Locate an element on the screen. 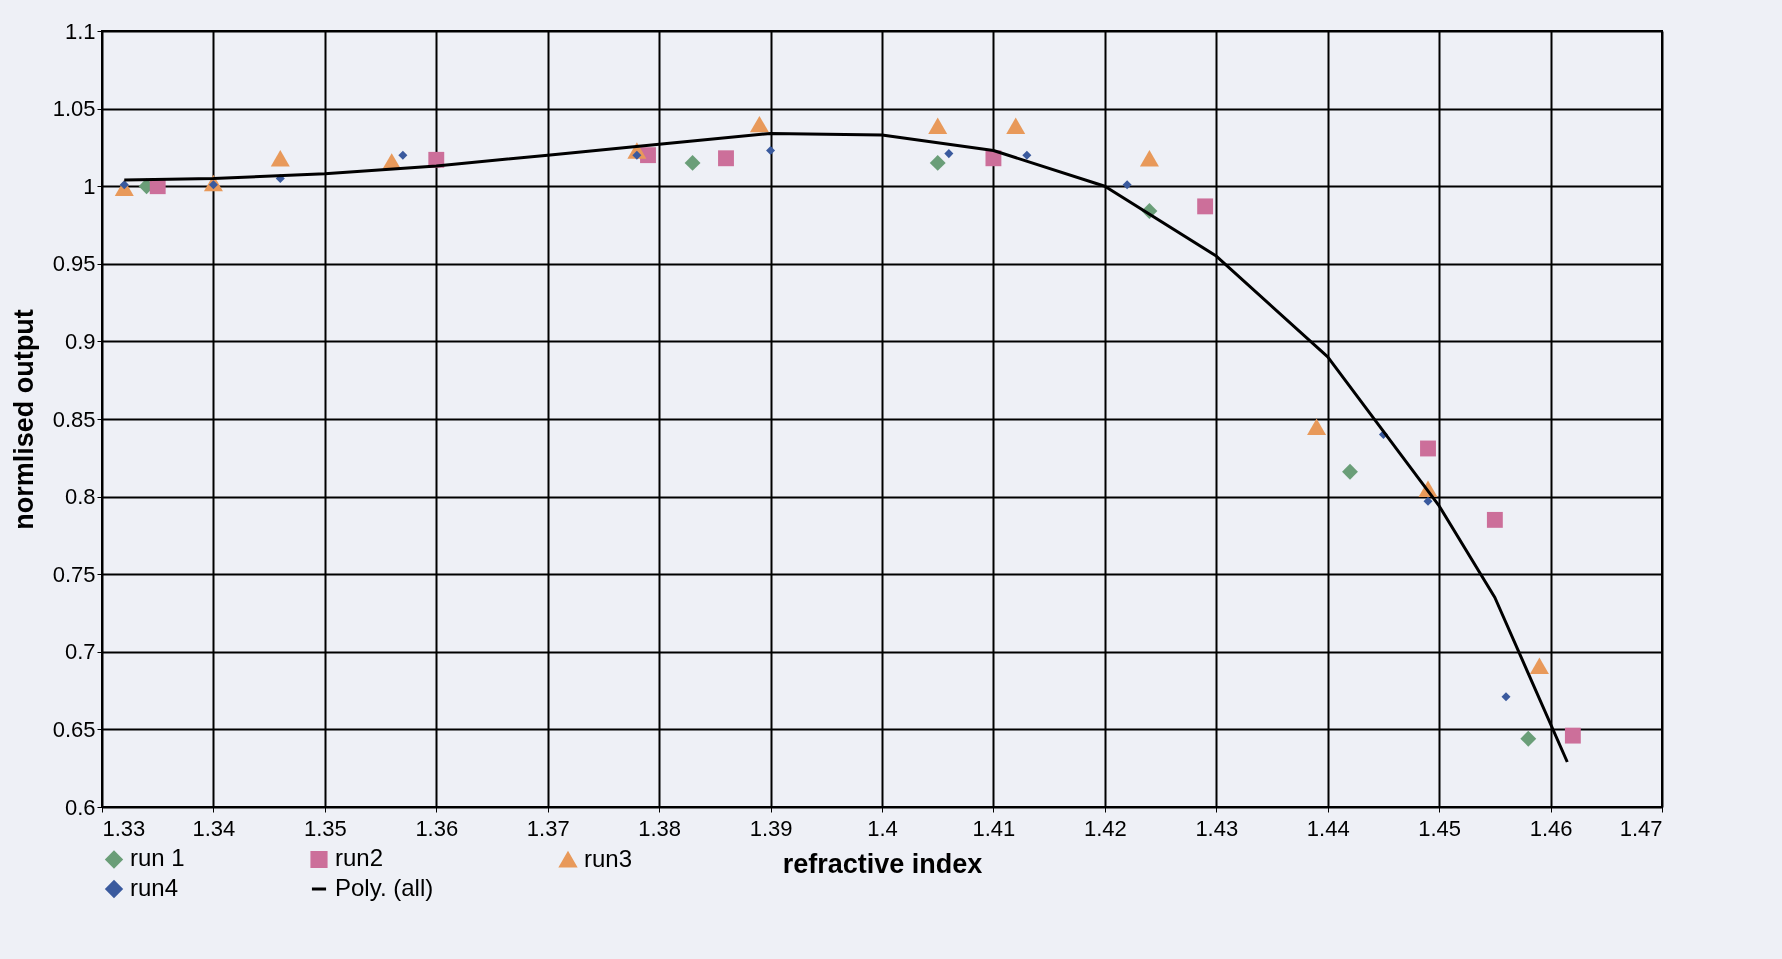 This screenshot has height=959, width=1782. y-tick-label: 0.9 is located at coordinates (80, 341).